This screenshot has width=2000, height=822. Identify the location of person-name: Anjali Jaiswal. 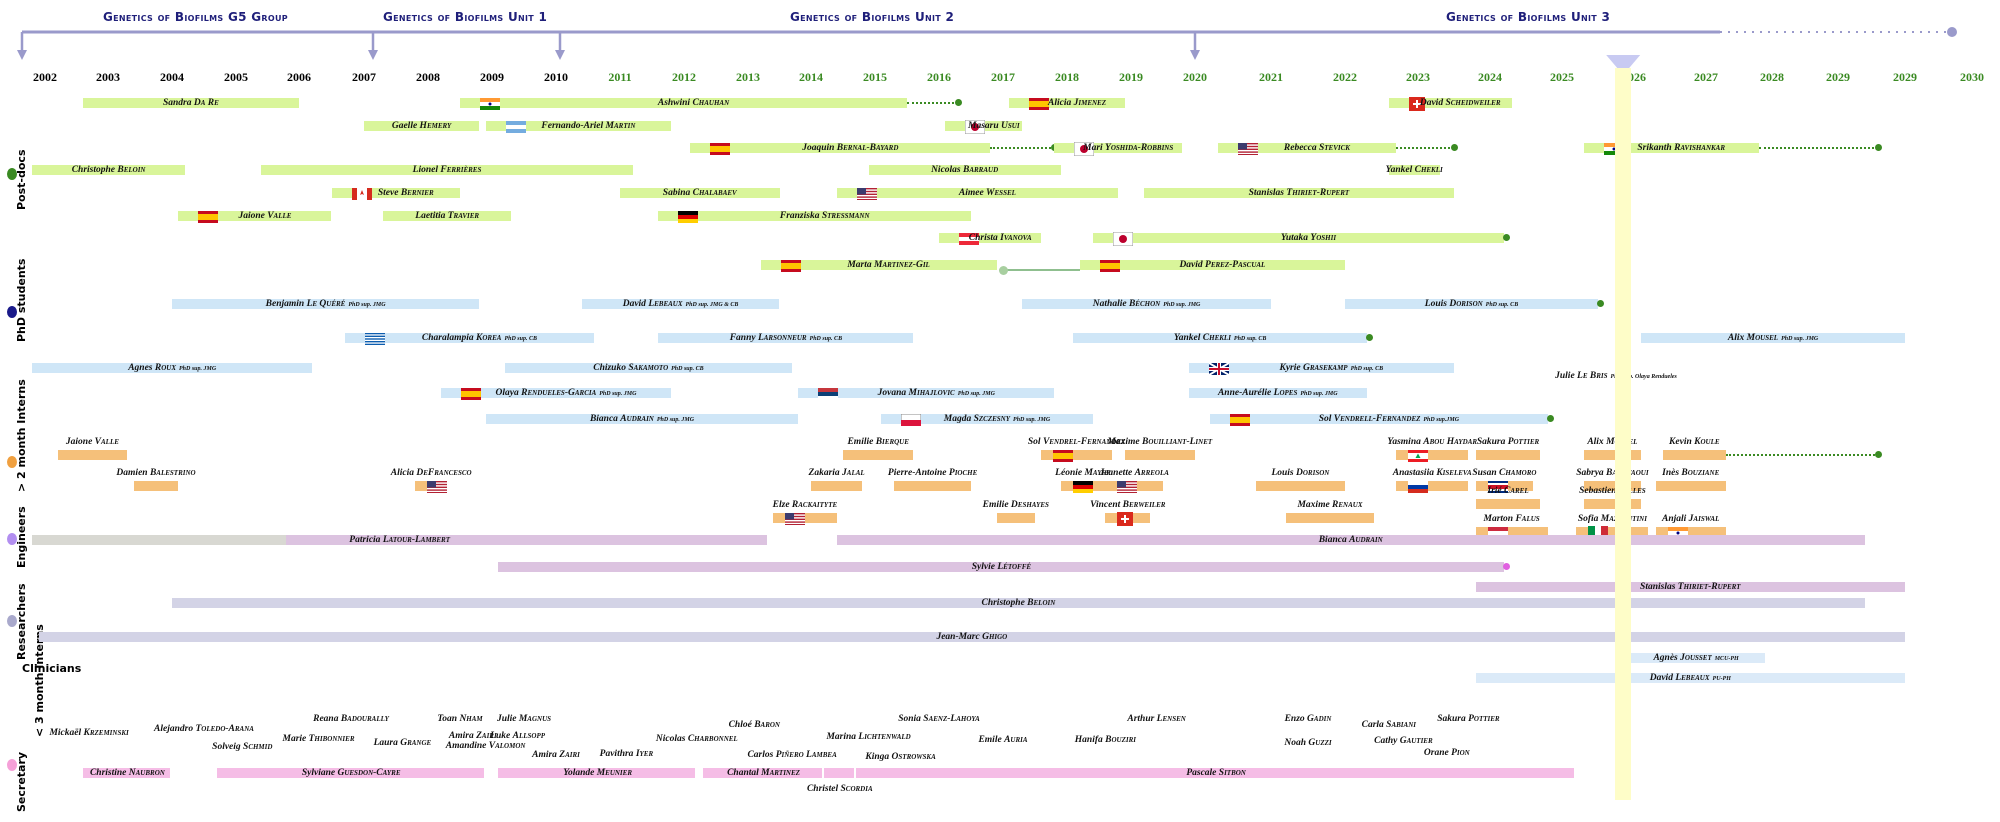
(1690, 519).